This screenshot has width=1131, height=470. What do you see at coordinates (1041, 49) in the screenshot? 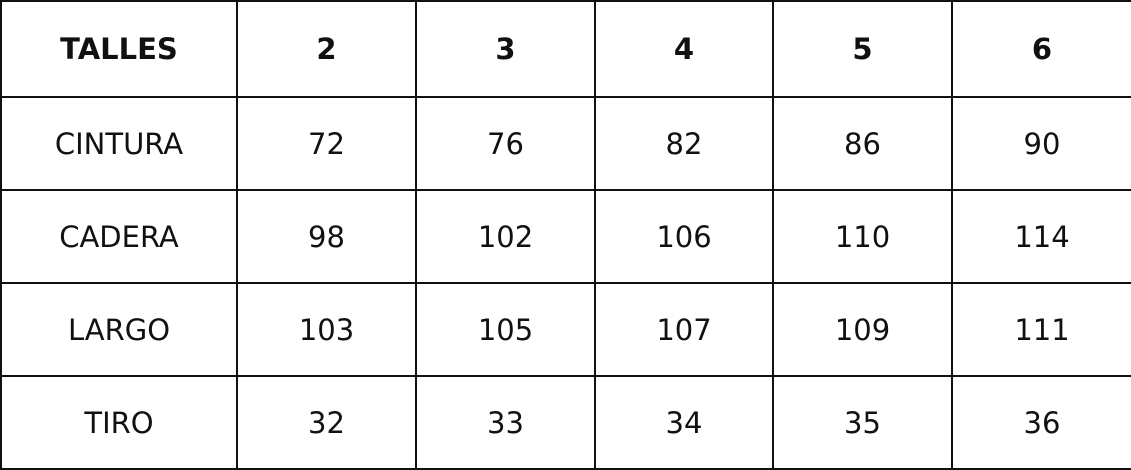
I see `header-cell-size: 6` at bounding box center [1041, 49].